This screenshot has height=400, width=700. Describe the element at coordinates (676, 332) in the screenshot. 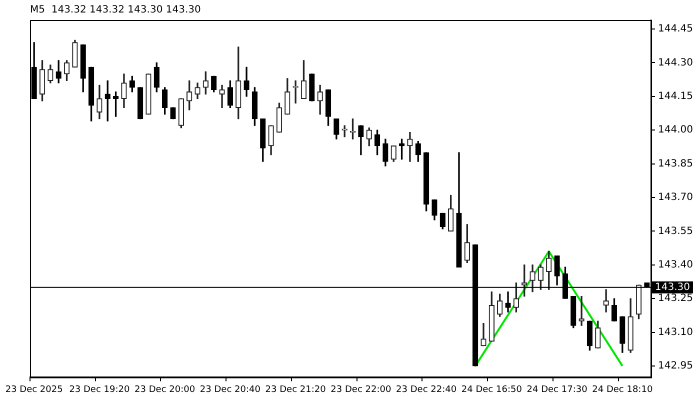

I see `y-tick-label: 143.10` at that location.